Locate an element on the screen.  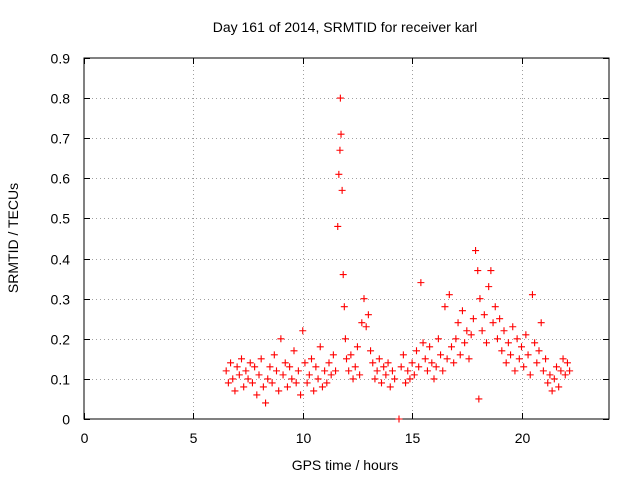
y-tick-label: 0.1 is located at coordinates (61, 380).